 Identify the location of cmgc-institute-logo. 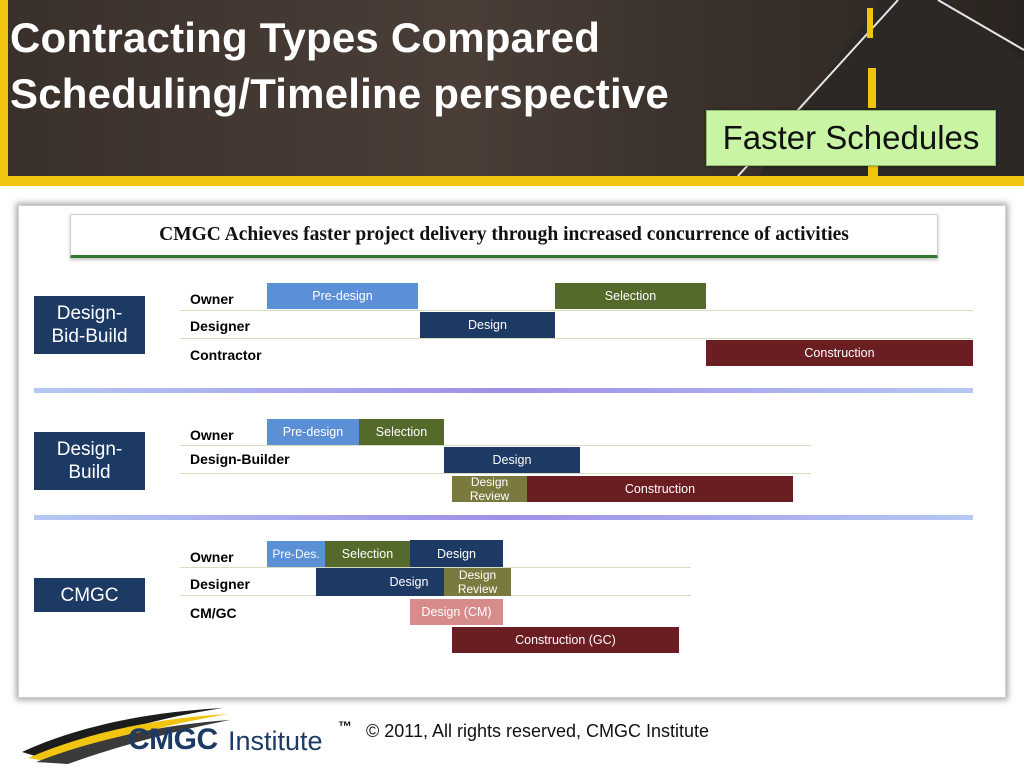
(126, 736).